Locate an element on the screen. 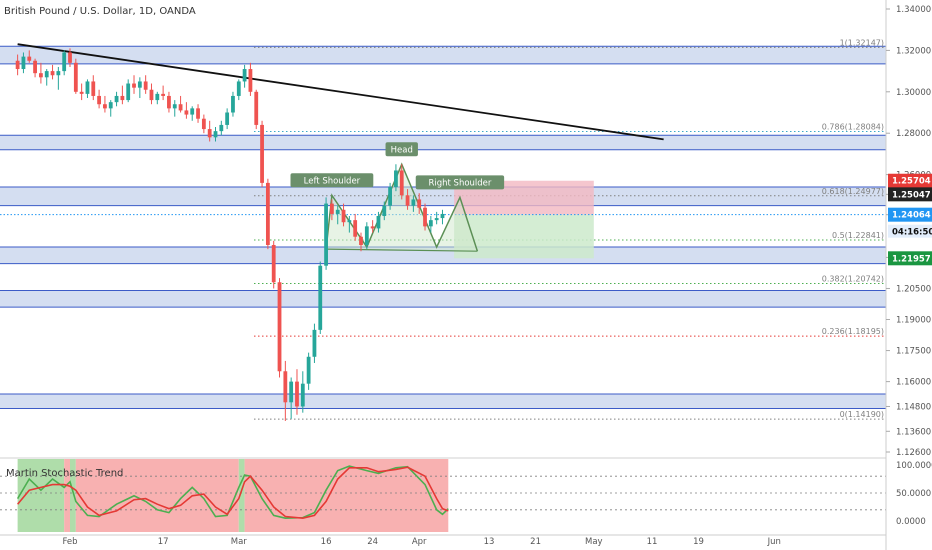 Image resolution: width=932 pixels, height=550 pixels. stochastic-pane is located at coordinates (443, 494).